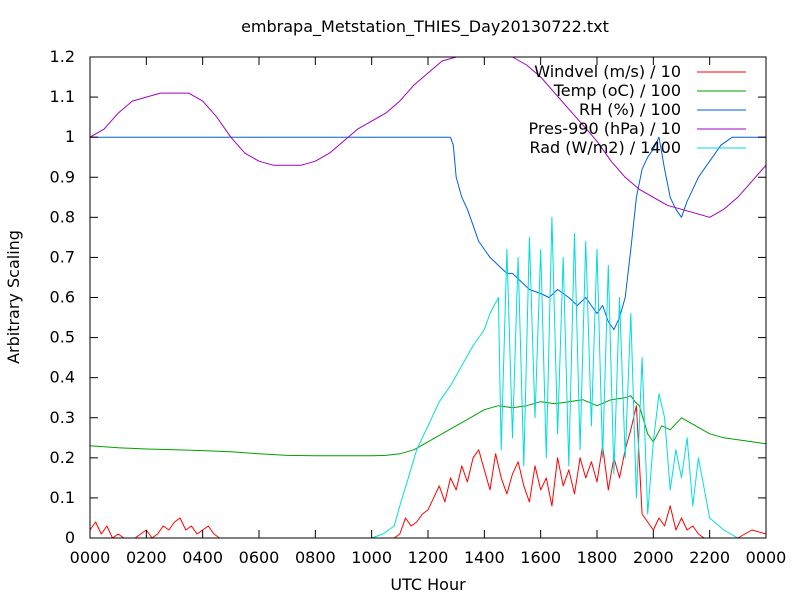  Describe the element at coordinates (62, 457) in the screenshot. I see `y-tick-label: 0.2` at that location.